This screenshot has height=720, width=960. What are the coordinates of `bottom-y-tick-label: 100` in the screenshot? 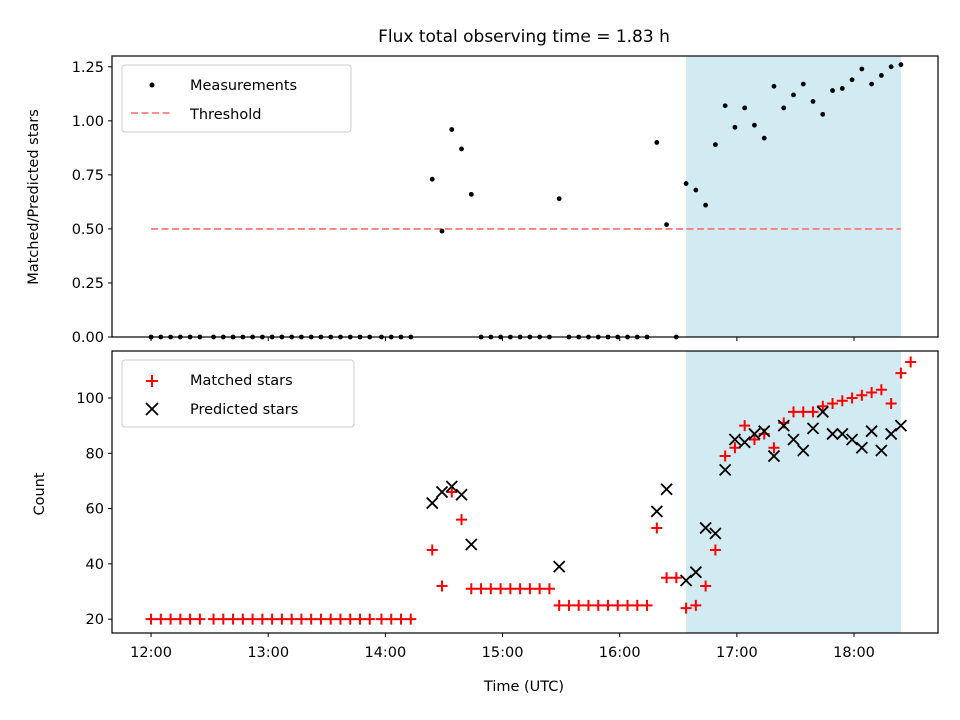 It's located at (90, 399).